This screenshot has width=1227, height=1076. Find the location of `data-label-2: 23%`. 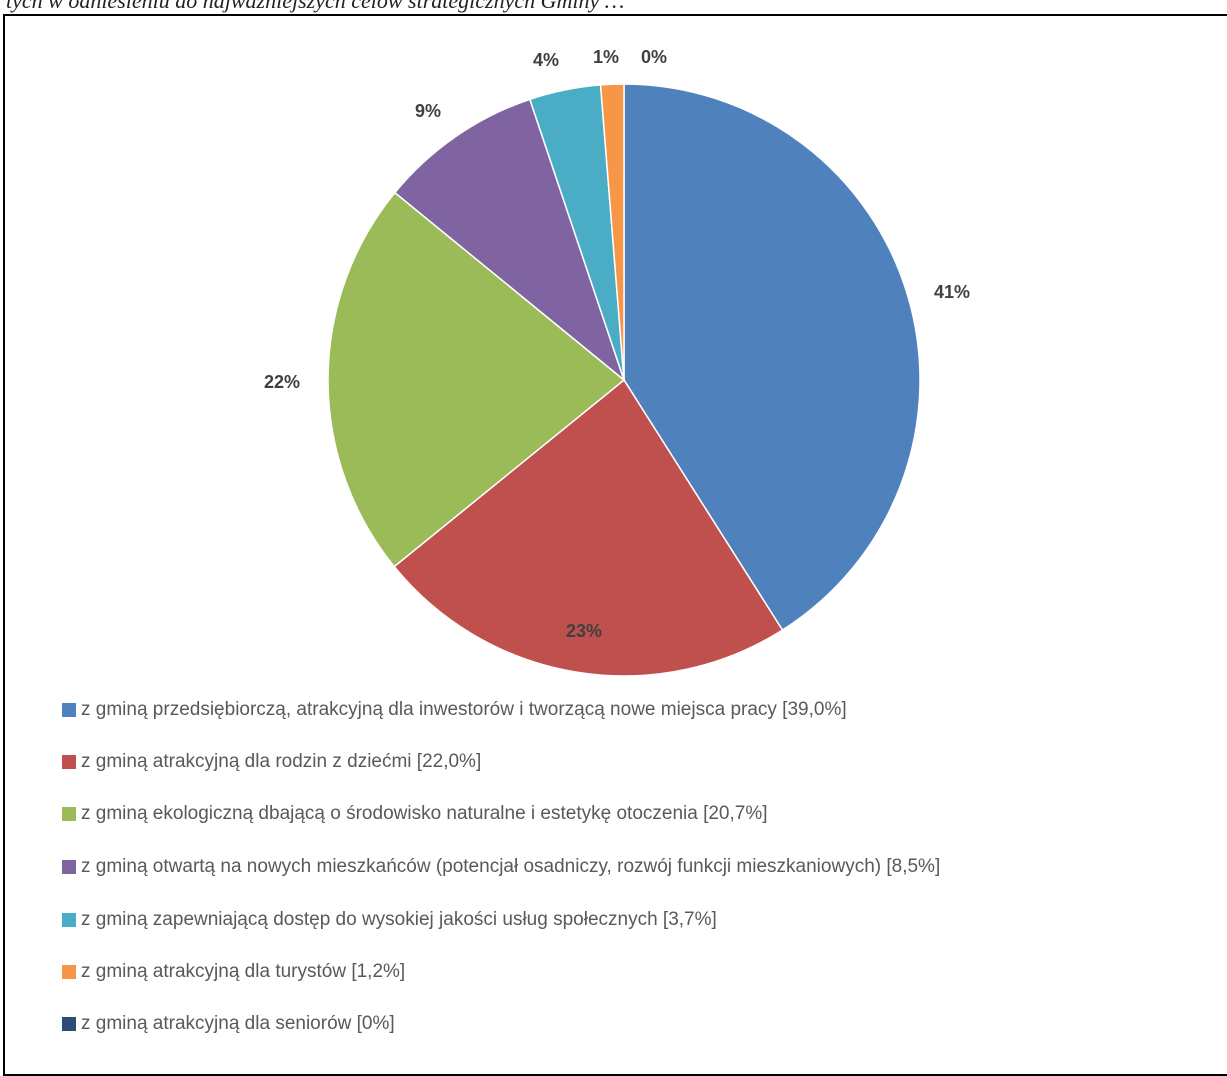

data-label-2: 23% is located at coordinates (584, 631).